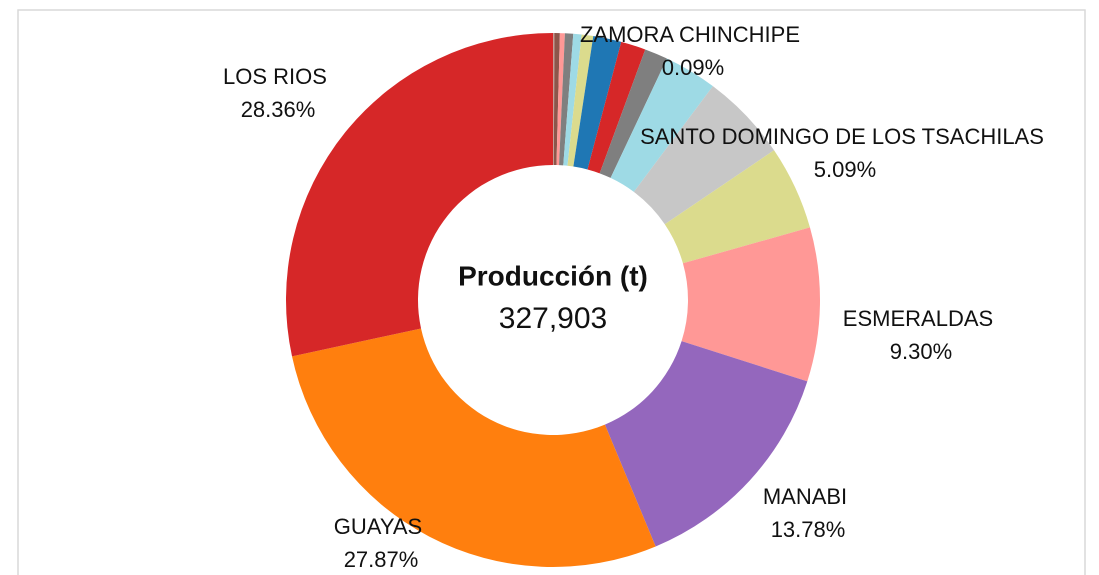 The width and height of the screenshot is (1099, 575). What do you see at coordinates (693, 67) in the screenshot?
I see `value-label: 0.09%` at bounding box center [693, 67].